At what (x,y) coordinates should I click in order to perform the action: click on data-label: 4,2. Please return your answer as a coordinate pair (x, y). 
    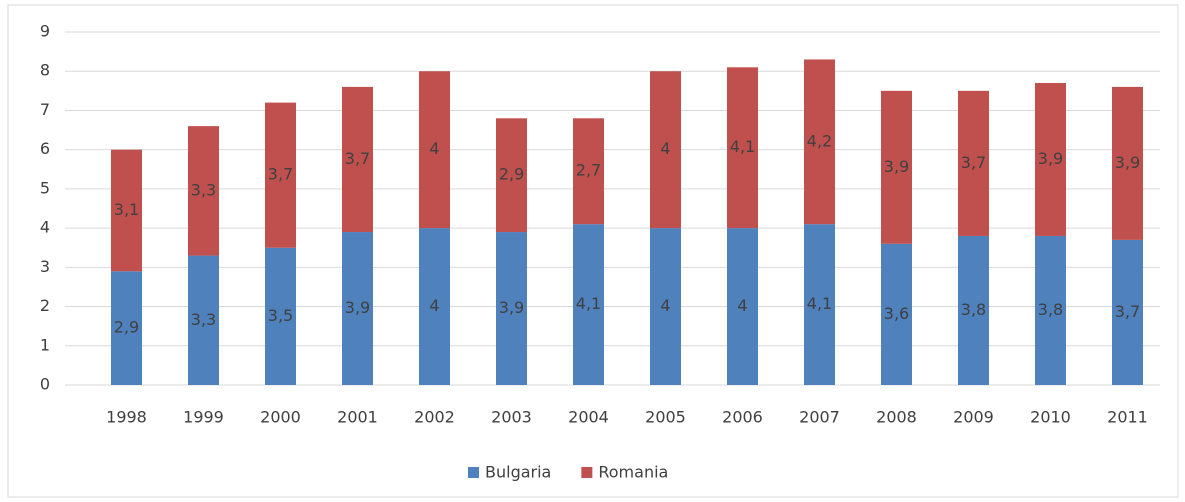
    Looking at the image, I should click on (819, 140).